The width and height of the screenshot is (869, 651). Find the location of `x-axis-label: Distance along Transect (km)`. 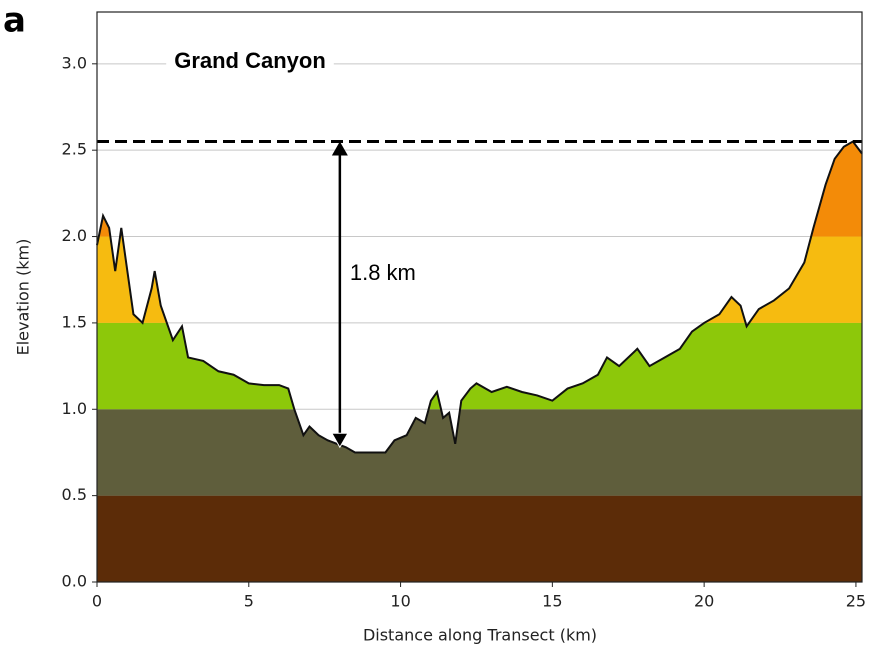

x-axis-label: Distance along Transect (km) is located at coordinates (480, 635).